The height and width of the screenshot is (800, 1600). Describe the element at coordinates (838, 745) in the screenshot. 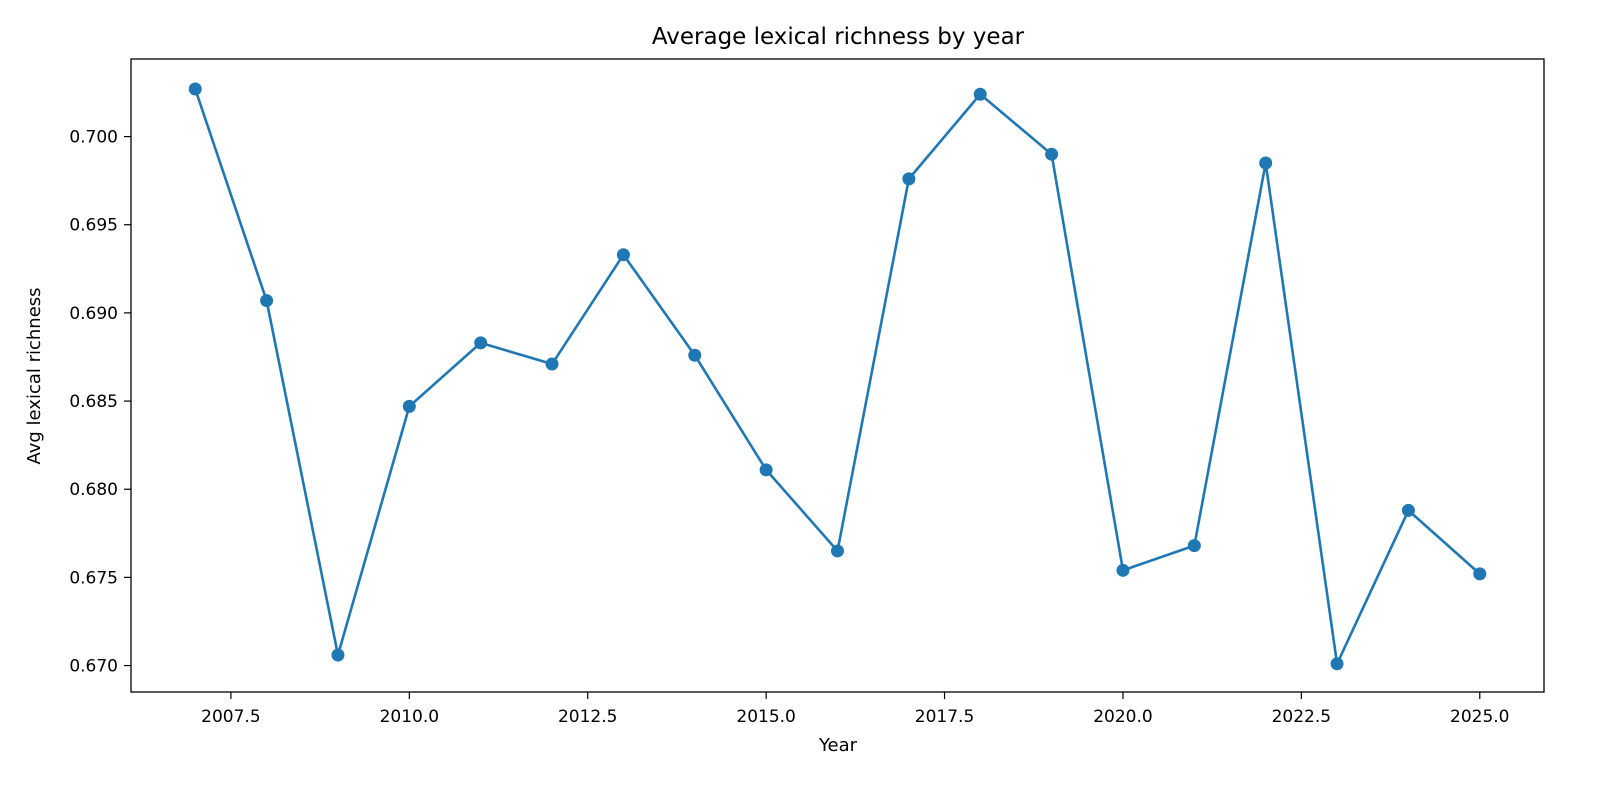

I see `x-axis-label: Year` at that location.